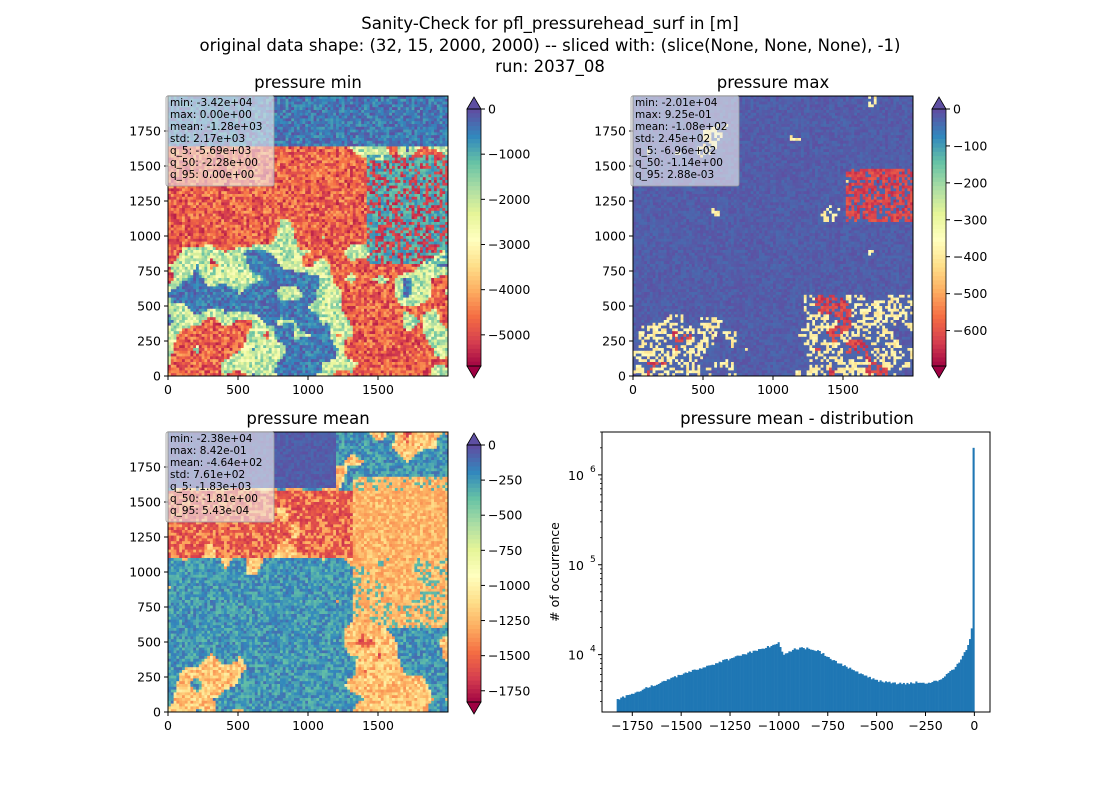 The height and width of the screenshot is (804, 1100). What do you see at coordinates (474, 103) in the screenshot?
I see `colorbar-extend-top` at bounding box center [474, 103].